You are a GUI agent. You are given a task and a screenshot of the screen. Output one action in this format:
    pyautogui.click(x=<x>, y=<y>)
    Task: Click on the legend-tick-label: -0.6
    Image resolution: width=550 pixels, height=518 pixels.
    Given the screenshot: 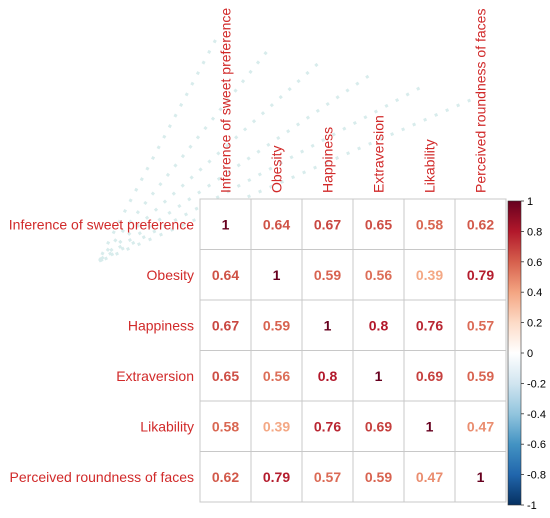 What is the action you would take?
    pyautogui.click(x=536, y=445)
    